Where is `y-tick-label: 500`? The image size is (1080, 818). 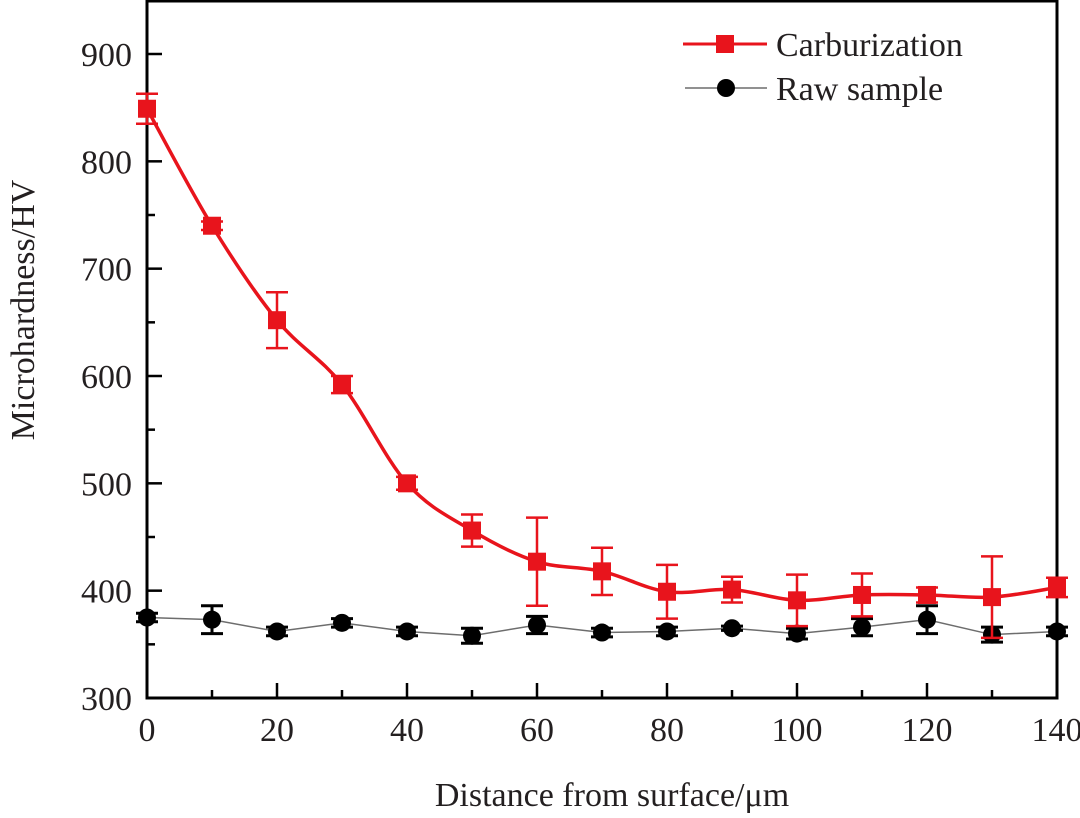
y-tick-label: 500 is located at coordinates (106, 484).